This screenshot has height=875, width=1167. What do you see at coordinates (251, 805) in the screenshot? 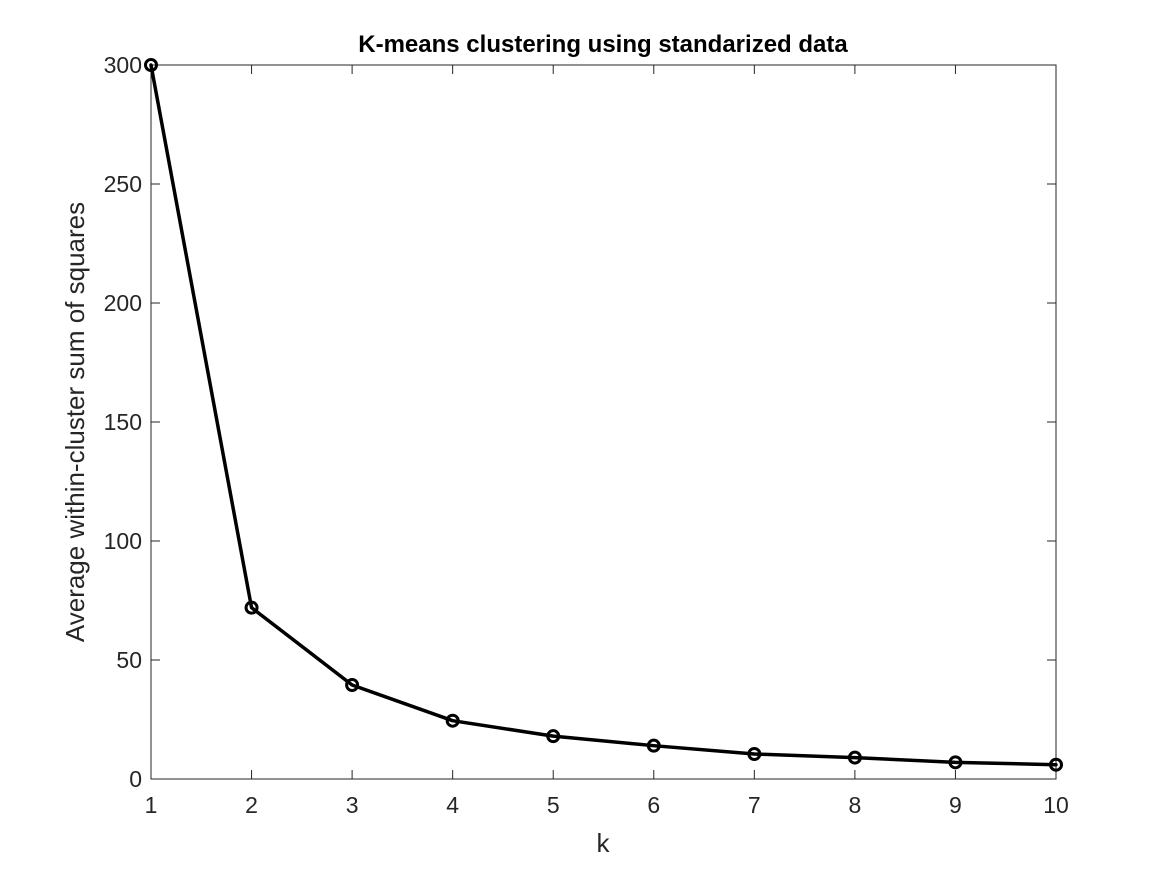
I see `x-tick-label: 2` at bounding box center [251, 805].